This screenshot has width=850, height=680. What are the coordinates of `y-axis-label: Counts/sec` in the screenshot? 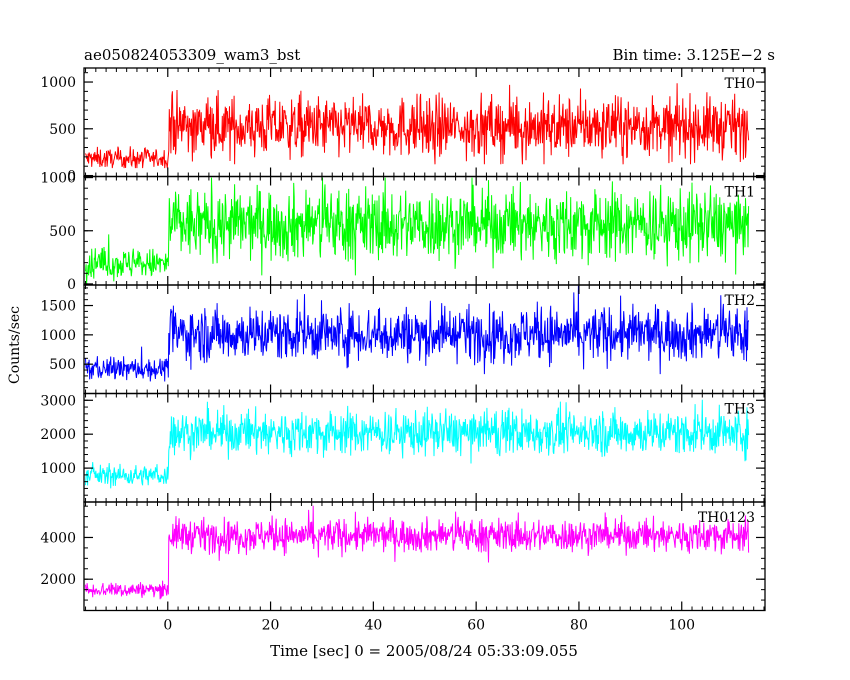 It's located at (15, 345).